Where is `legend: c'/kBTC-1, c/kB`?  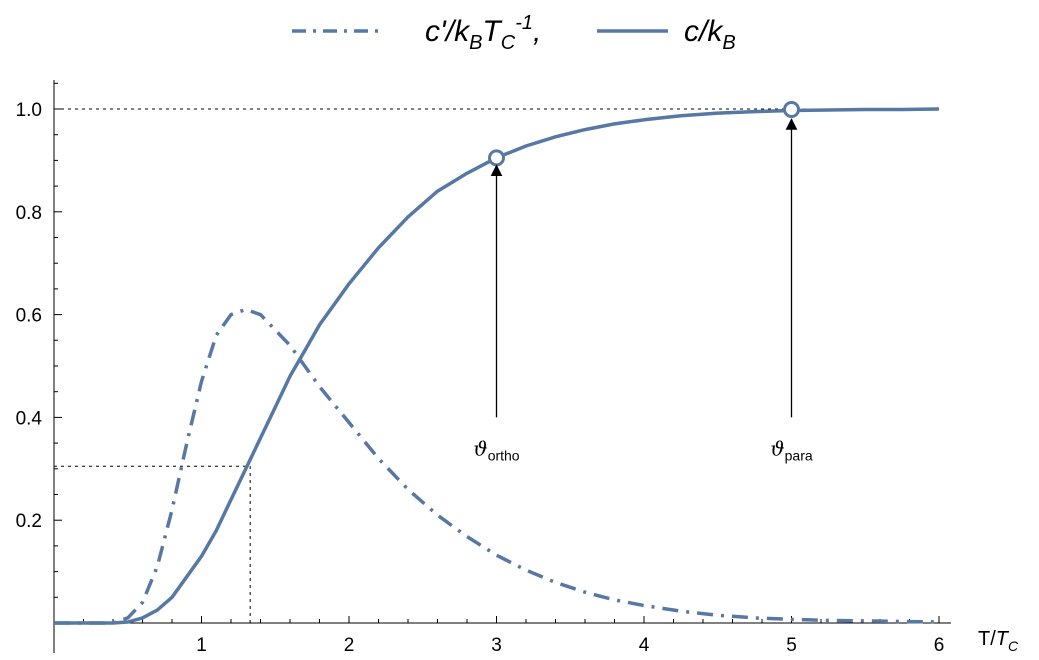
legend: c'/kBTC-1, c/kB is located at coordinates (514, 33).